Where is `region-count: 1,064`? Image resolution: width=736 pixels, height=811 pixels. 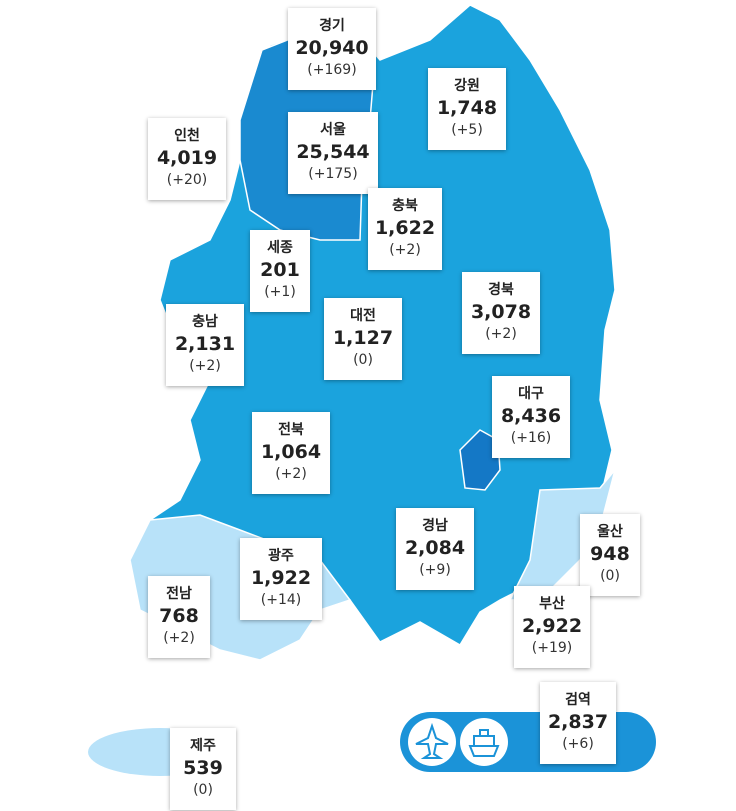
region-count: 1,064 is located at coordinates (291, 452).